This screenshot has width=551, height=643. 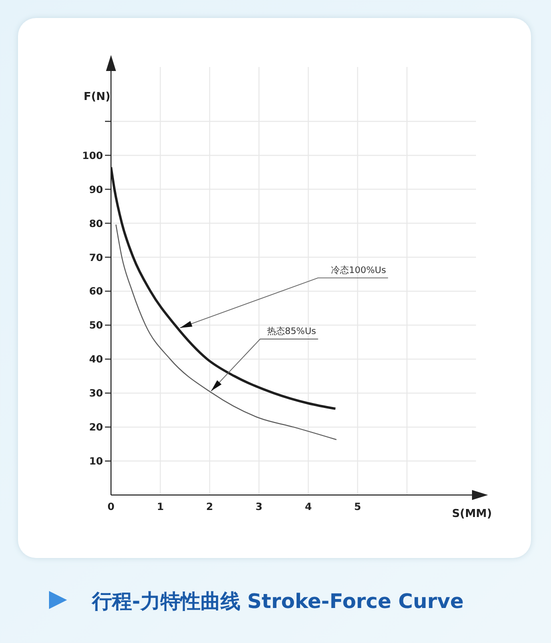 What do you see at coordinates (96, 326) in the screenshot?
I see `y-tick-label: 50` at bounding box center [96, 326].